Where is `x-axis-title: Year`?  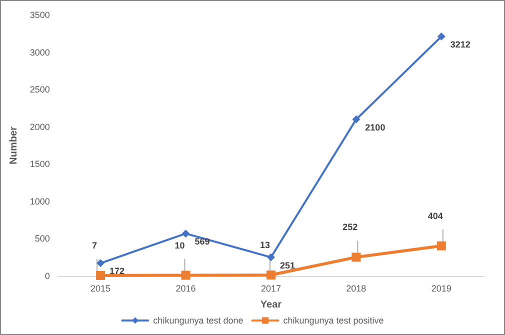 x-axis-title: Year is located at coordinates (271, 305).